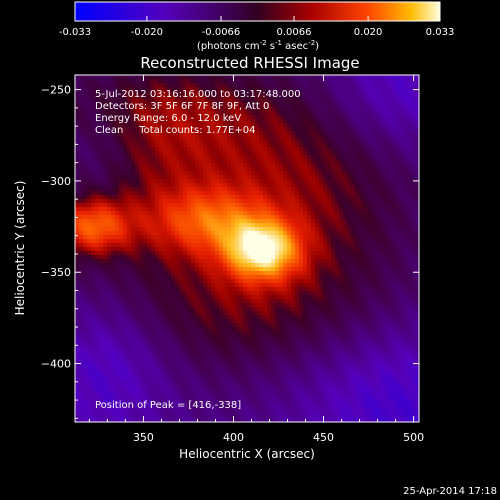  I want to click on colorbar-tick-label: 0.0066, so click(294, 32).